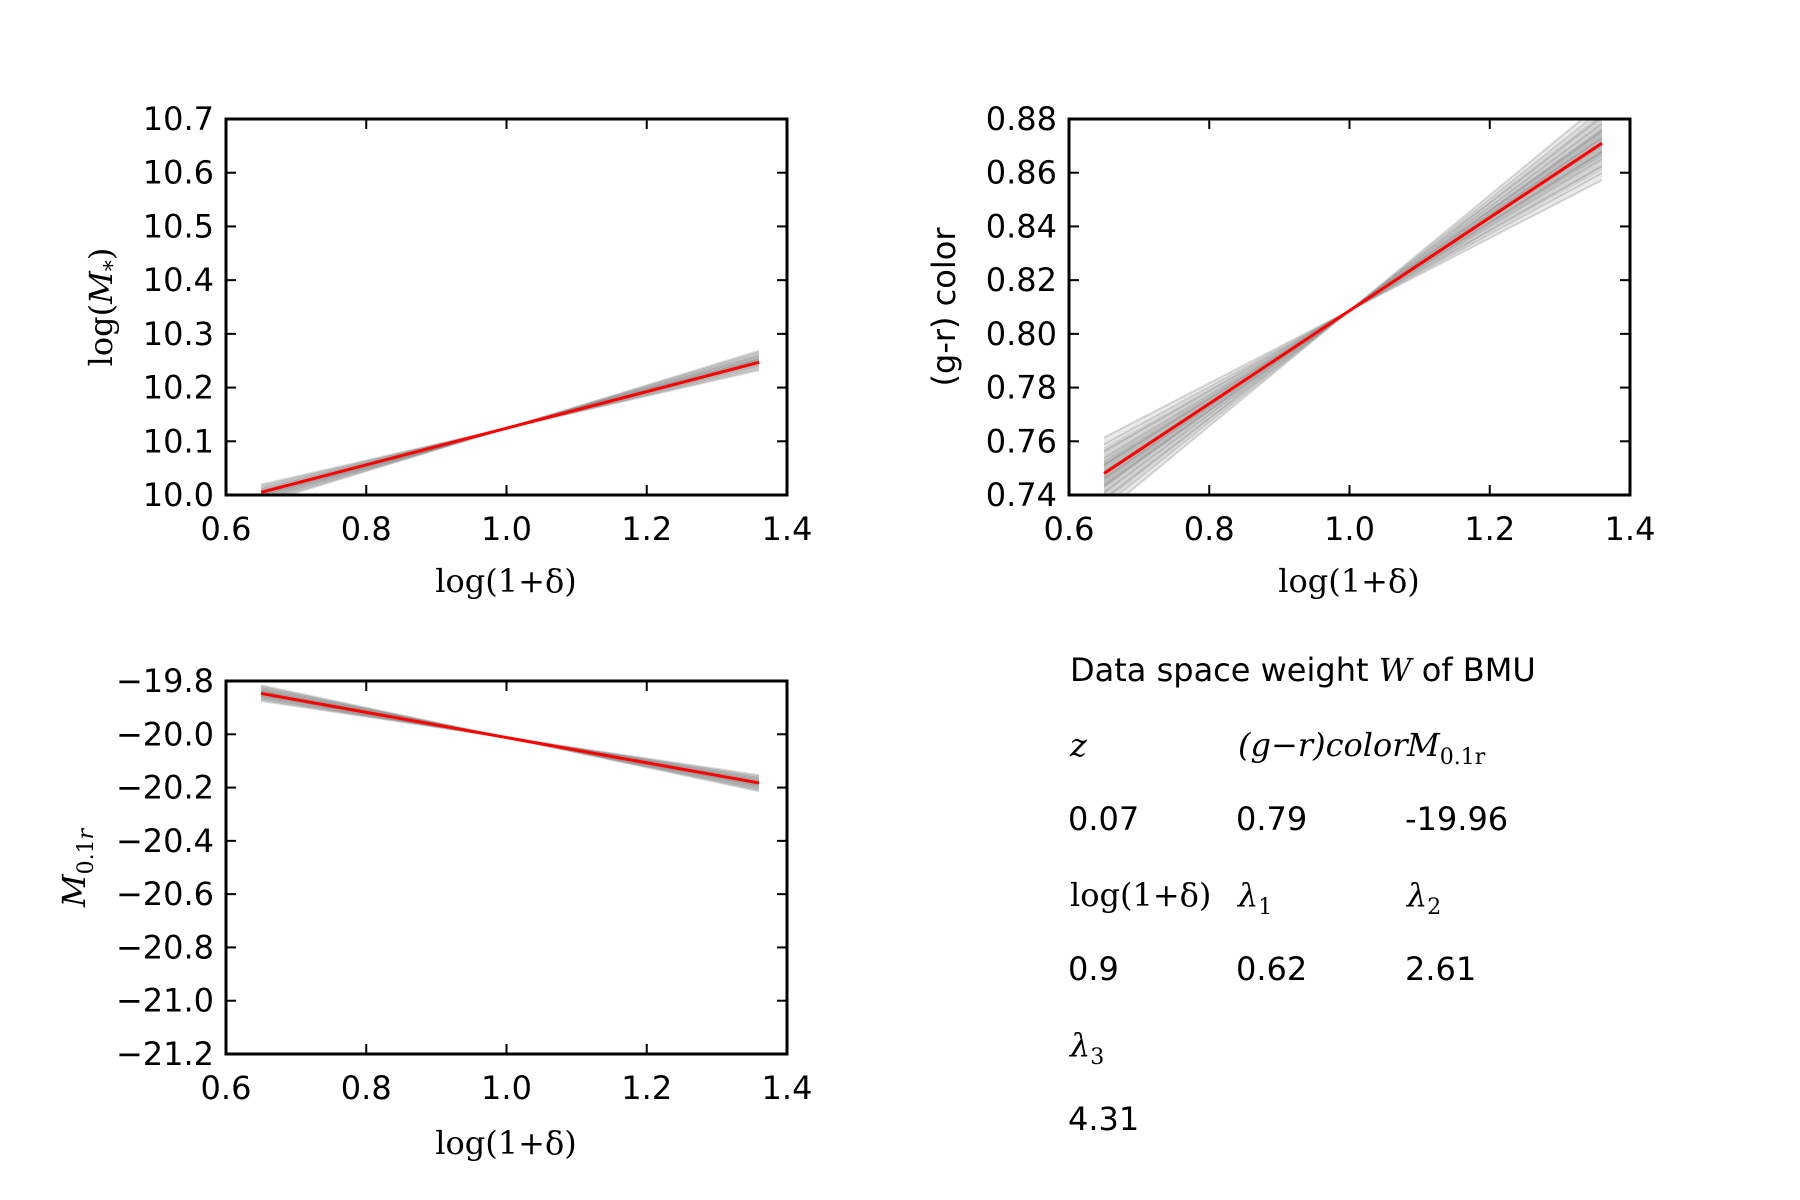 The image size is (1800, 1200). I want to click on y-tick-label: 0.80, so click(1021, 334).